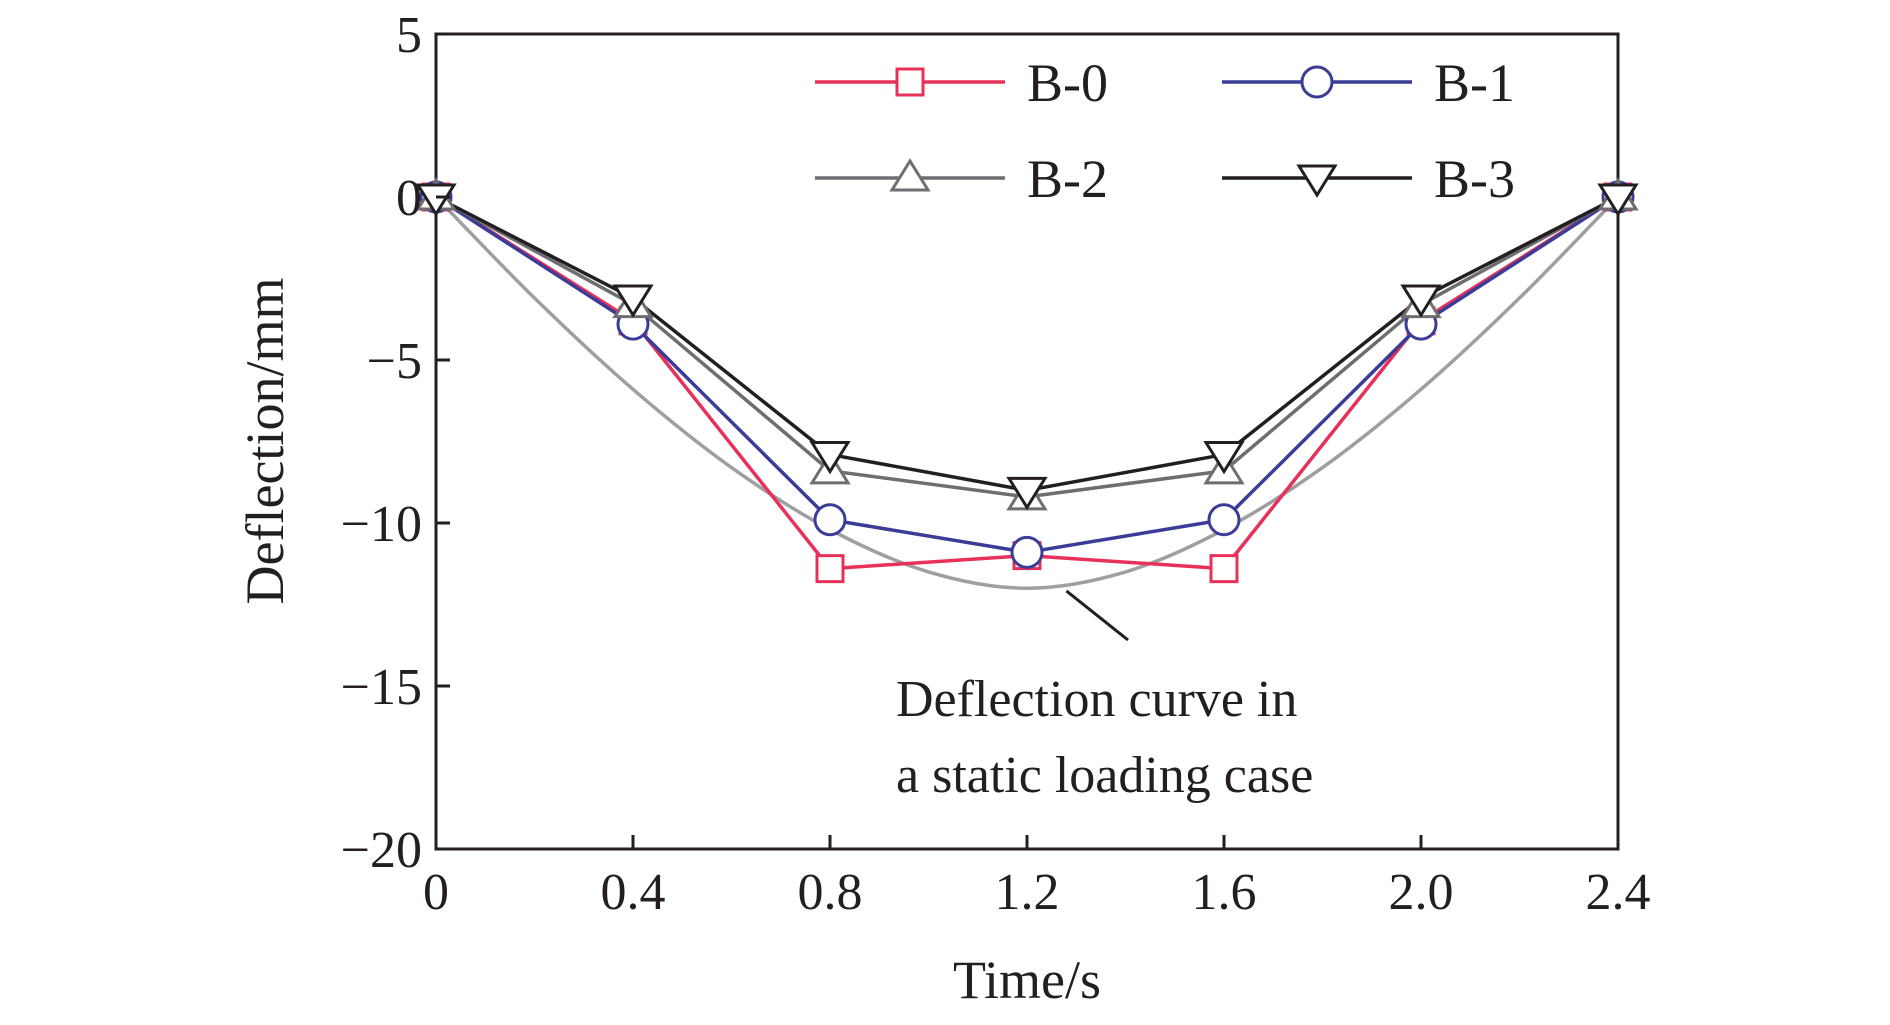 This screenshot has width=1890, height=1025. I want to click on y-tick-label: −5, so click(394, 361).